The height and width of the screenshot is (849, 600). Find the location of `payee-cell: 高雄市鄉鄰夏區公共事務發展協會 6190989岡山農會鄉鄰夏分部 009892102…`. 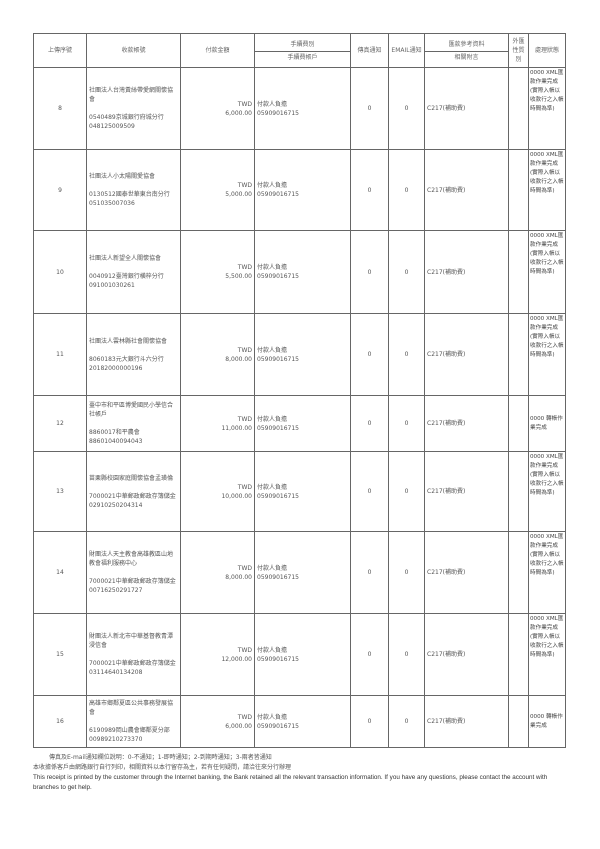

payee-cell: 高雄市鄉鄰夏區公共事務發展協會 6190989岡山農會鄉鄰夏分部 009892102… is located at coordinates (133, 721).